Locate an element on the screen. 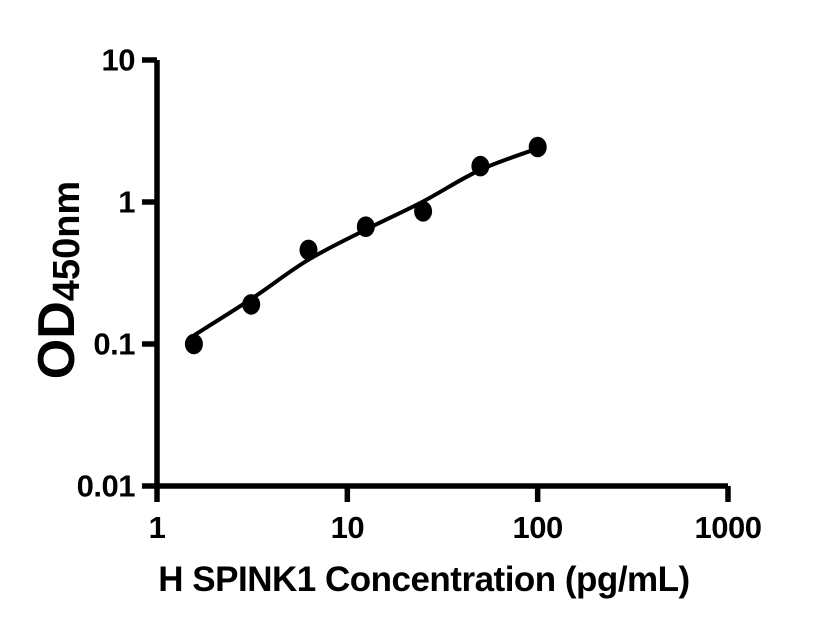 Image resolution: width=816 pixels, height=640 pixels. y-tick-label: 0.01 is located at coordinates (106, 486).